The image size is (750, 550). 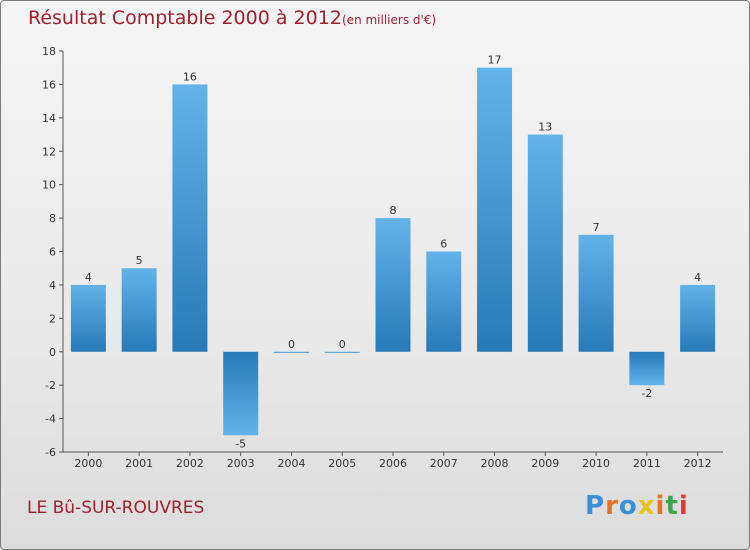 What do you see at coordinates (49, 84) in the screenshot?
I see `y-tick-label: 16` at bounding box center [49, 84].